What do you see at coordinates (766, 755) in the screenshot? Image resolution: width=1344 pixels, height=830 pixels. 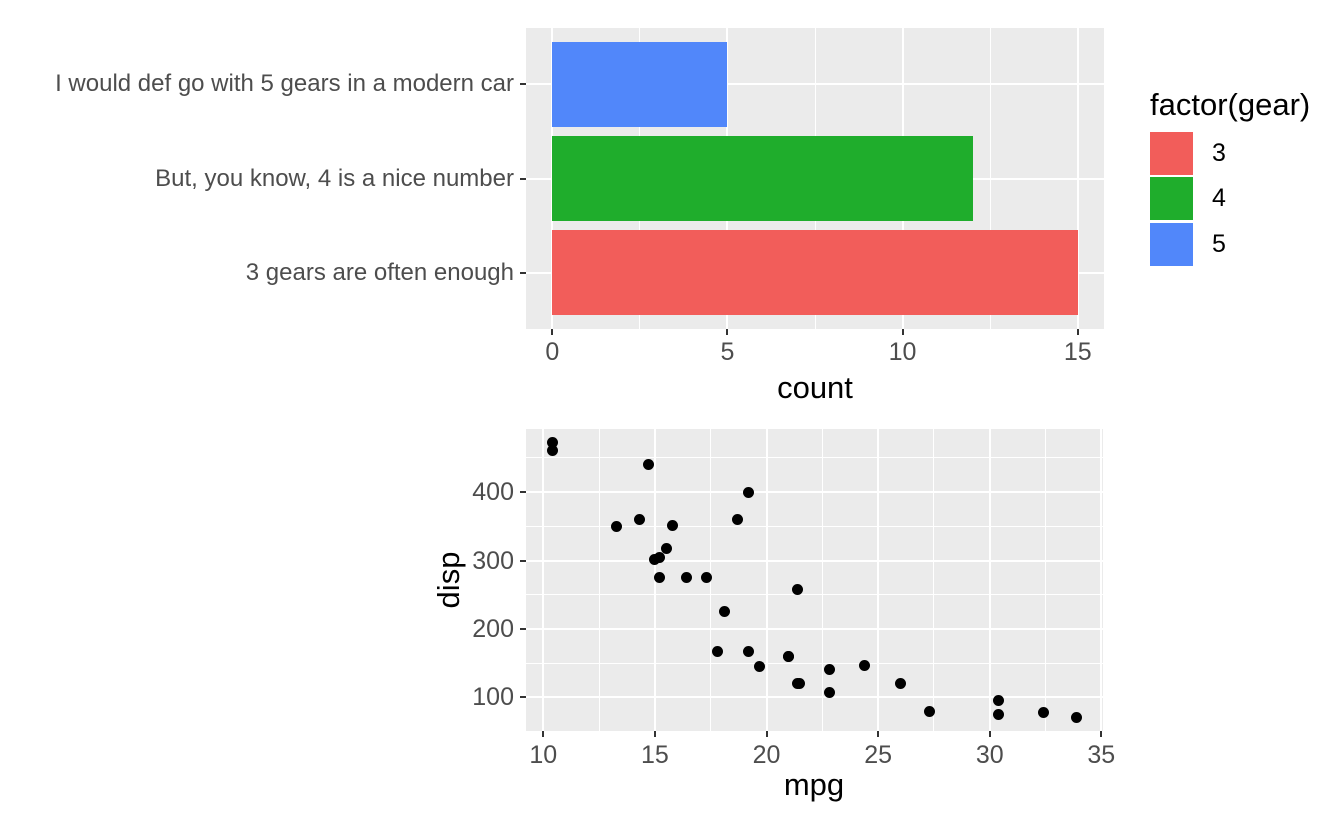 I see `x-tick-label: 20` at bounding box center [766, 755].